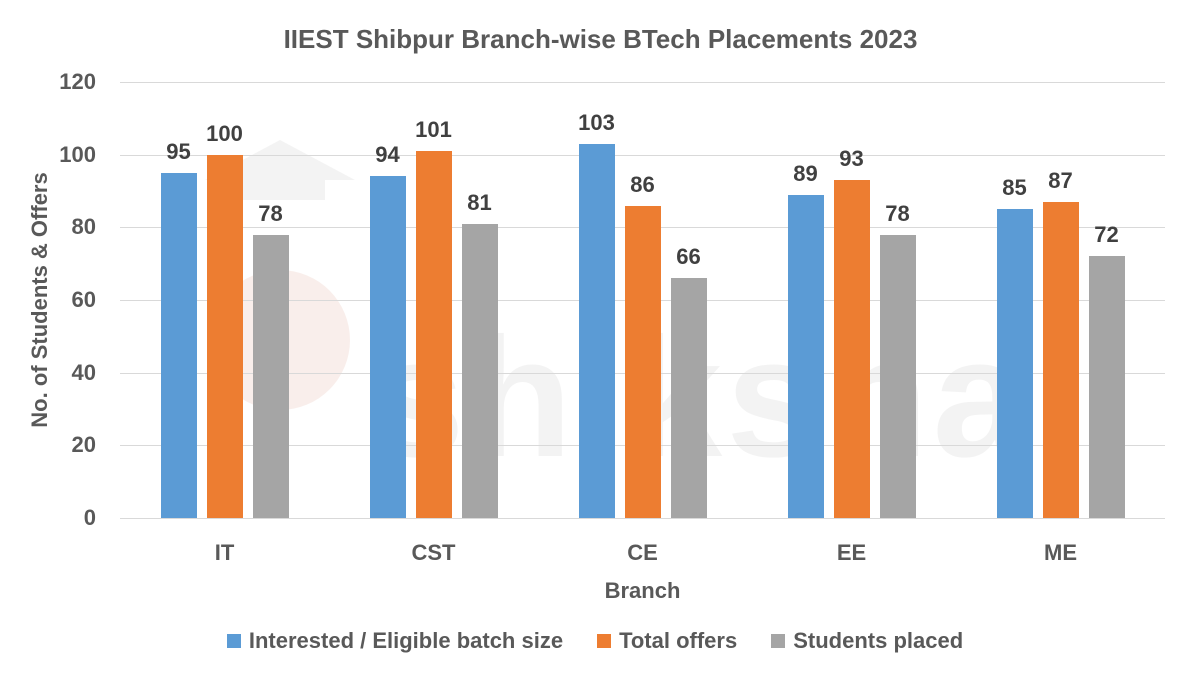 Image resolution: width=1201 pixels, height=682 pixels. I want to click on x-tick-label: EE, so click(851, 552).